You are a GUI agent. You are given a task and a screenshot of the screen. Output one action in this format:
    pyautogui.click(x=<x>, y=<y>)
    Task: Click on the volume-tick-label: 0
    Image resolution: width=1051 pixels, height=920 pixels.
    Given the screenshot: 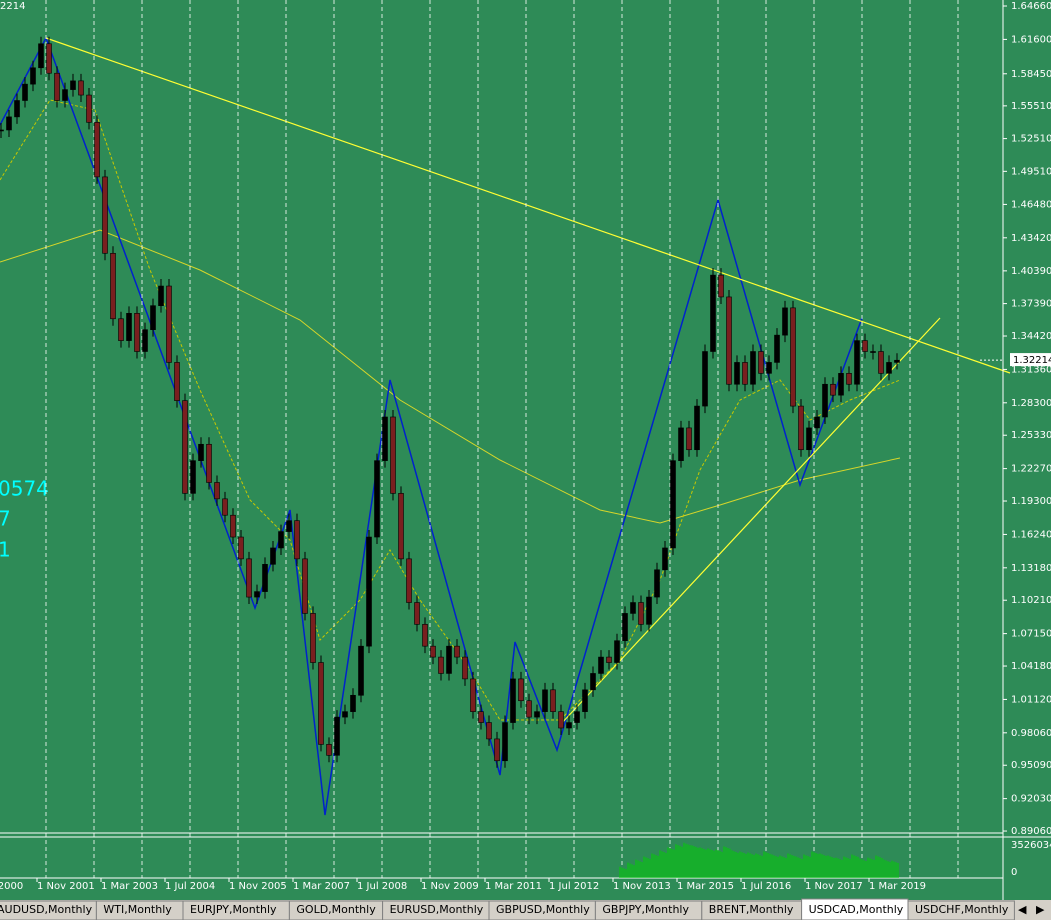 What is the action you would take?
    pyautogui.click(x=1014, y=872)
    